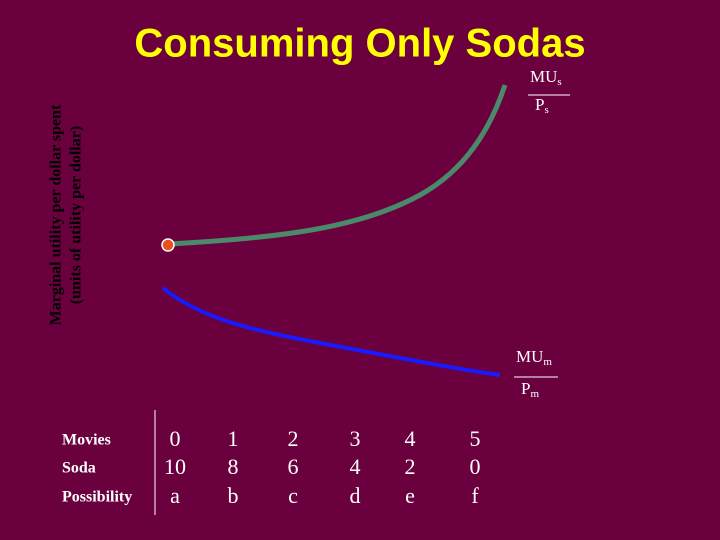 Image resolution: width=720 pixels, height=540 pixels. Describe the element at coordinates (168, 245) in the screenshot. I see `start-point` at that location.